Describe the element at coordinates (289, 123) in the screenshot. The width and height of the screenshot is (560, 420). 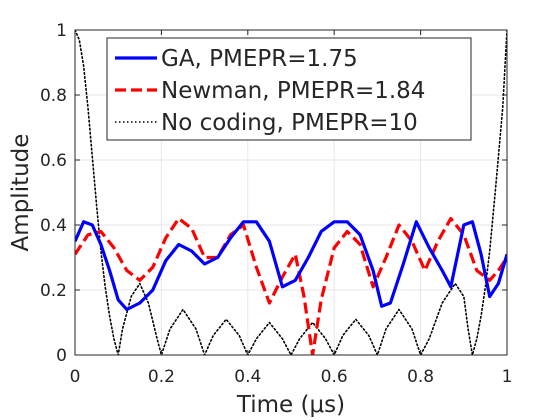
I see `legend-label-3: No coding, PMEPR=10` at that location.